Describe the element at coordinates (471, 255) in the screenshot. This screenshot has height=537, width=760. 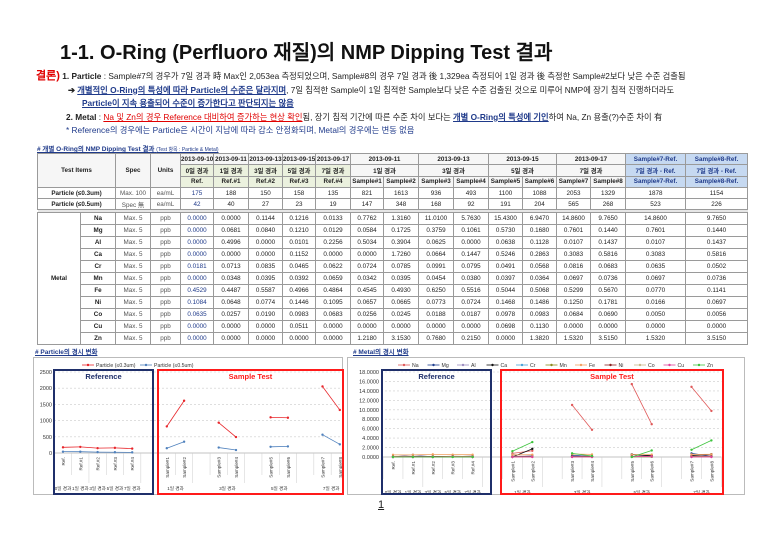
I see `row-value: 0.1447` at that location.